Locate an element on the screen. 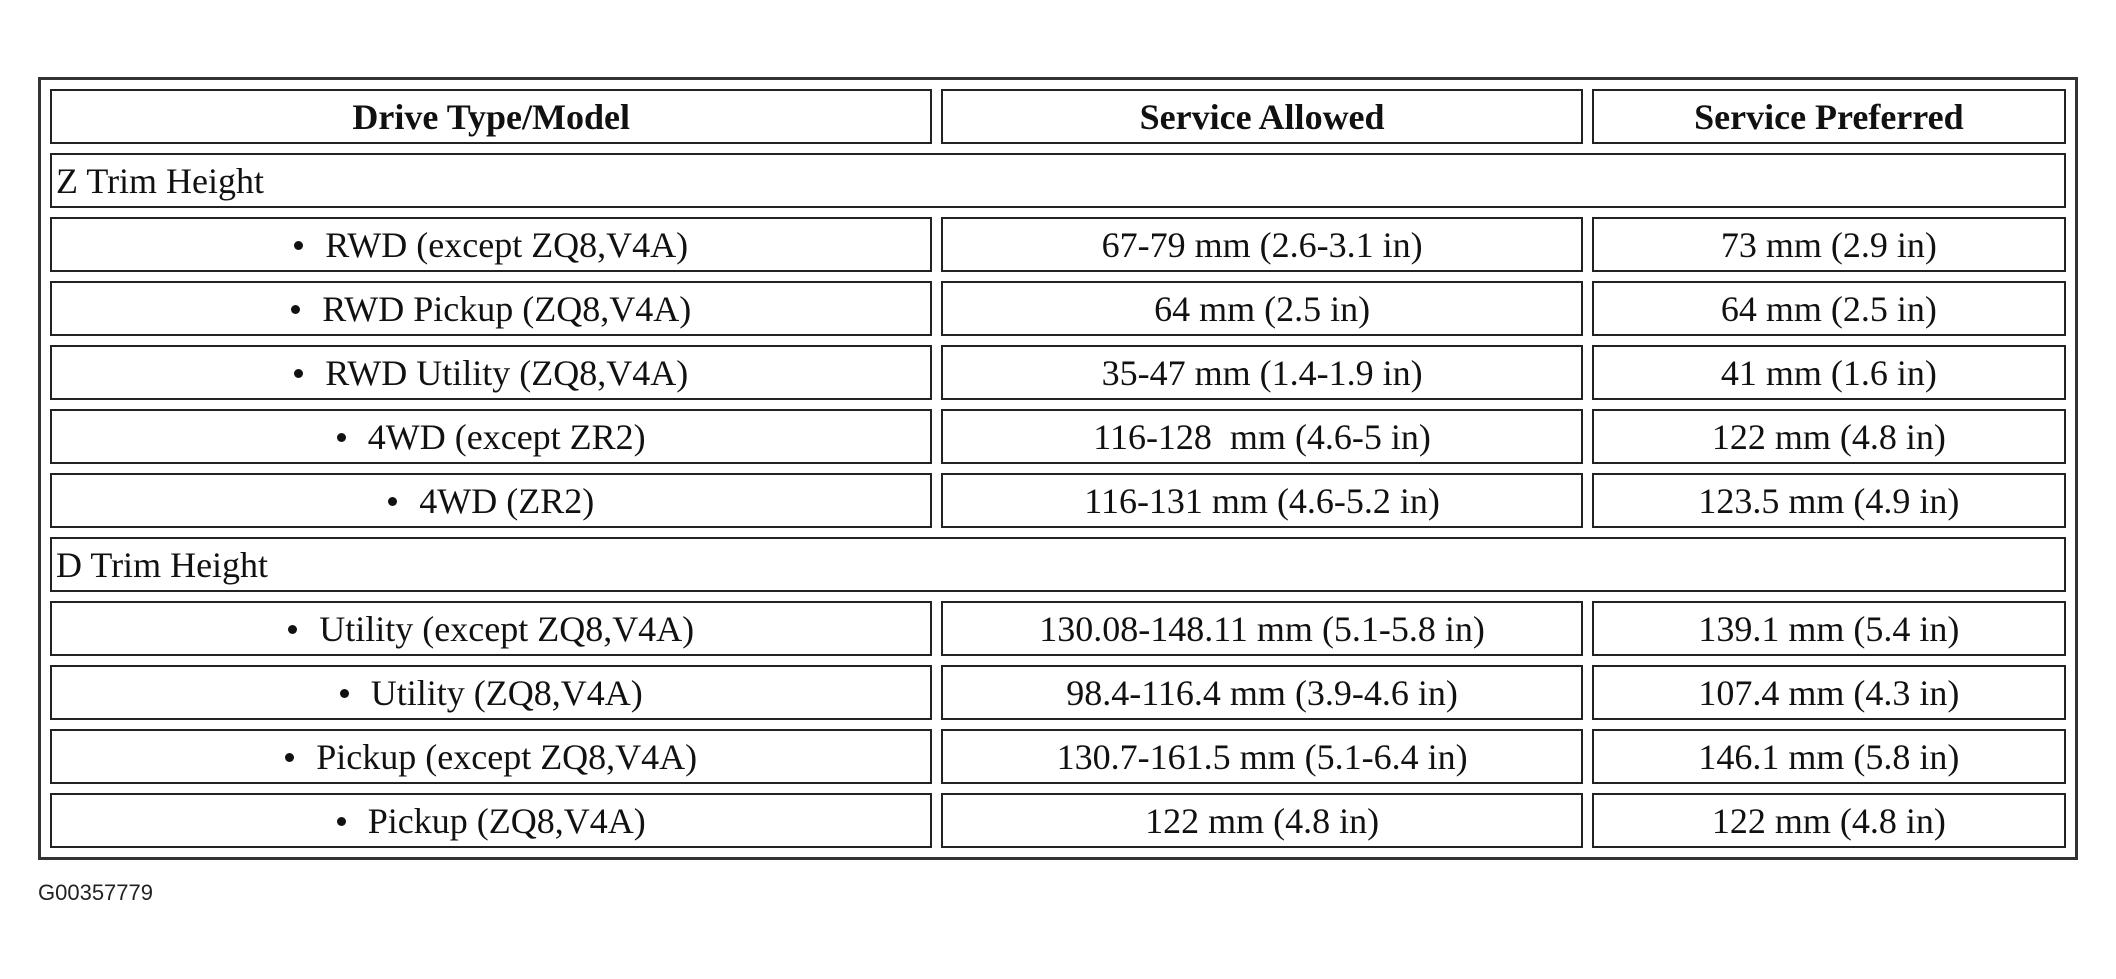 The image size is (2116, 979). allowed-cell: 122 mm (4.8 in) is located at coordinates (1262, 820).